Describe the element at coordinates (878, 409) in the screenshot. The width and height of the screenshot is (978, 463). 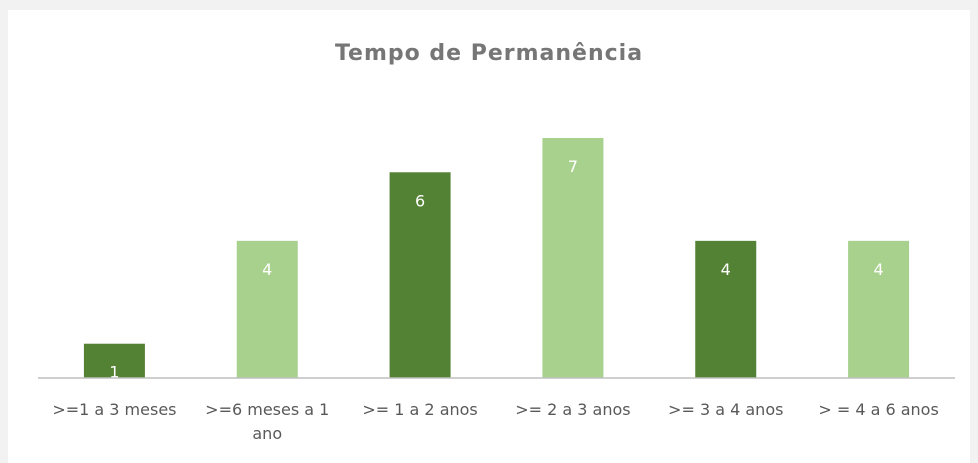
I see `x-tick-label: > = 4 a 6 anos` at that location.